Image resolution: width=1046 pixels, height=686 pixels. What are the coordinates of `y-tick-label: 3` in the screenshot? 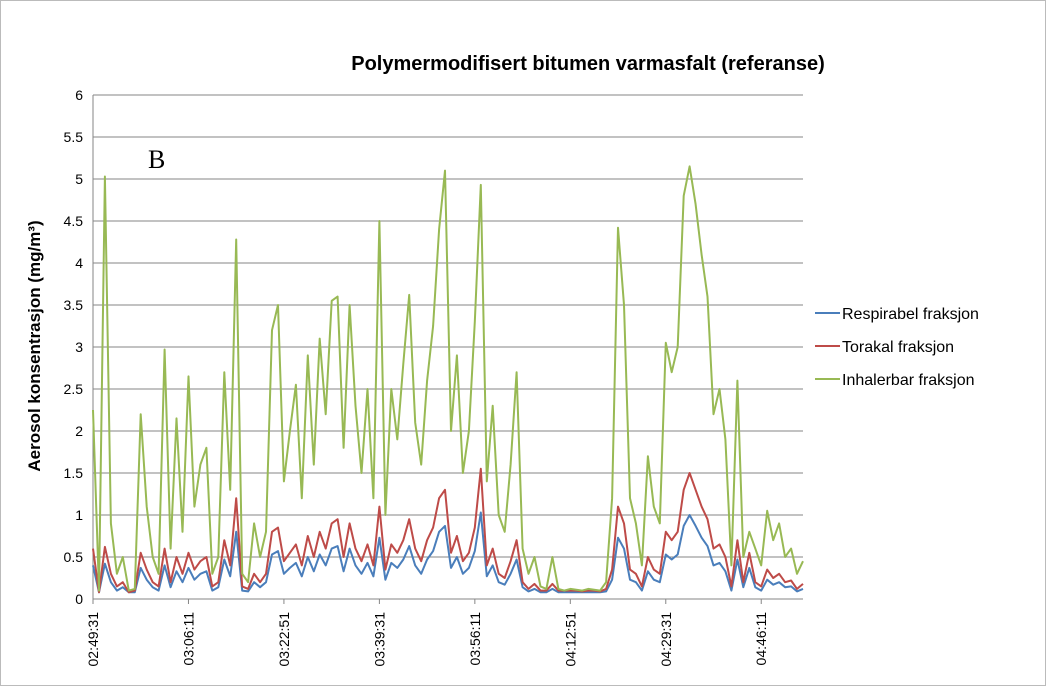 It's located at (79, 347).